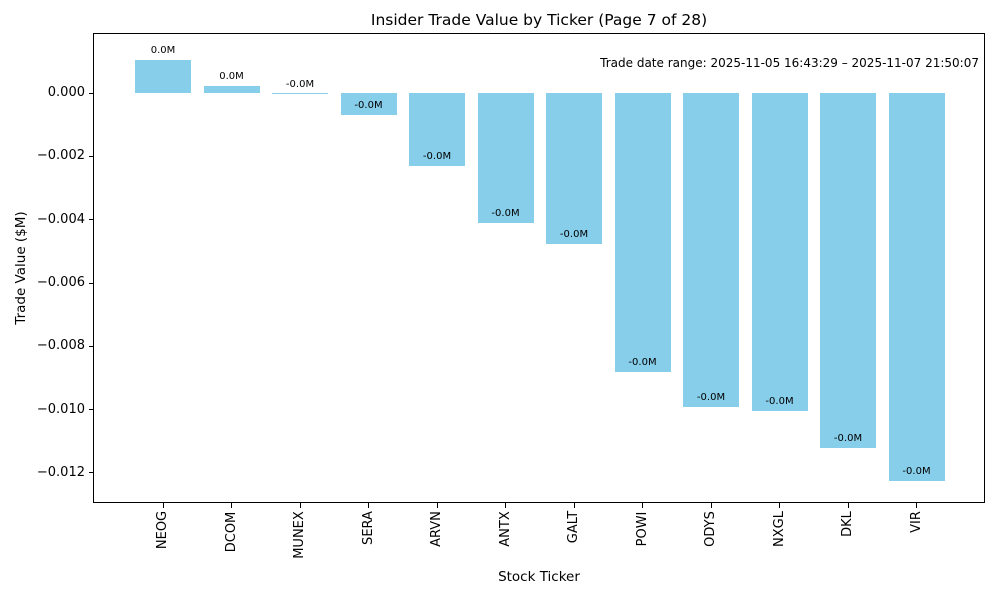  Describe the element at coordinates (162, 530) in the screenshot. I see `x-tick-label-NEOG: NEOG` at that location.